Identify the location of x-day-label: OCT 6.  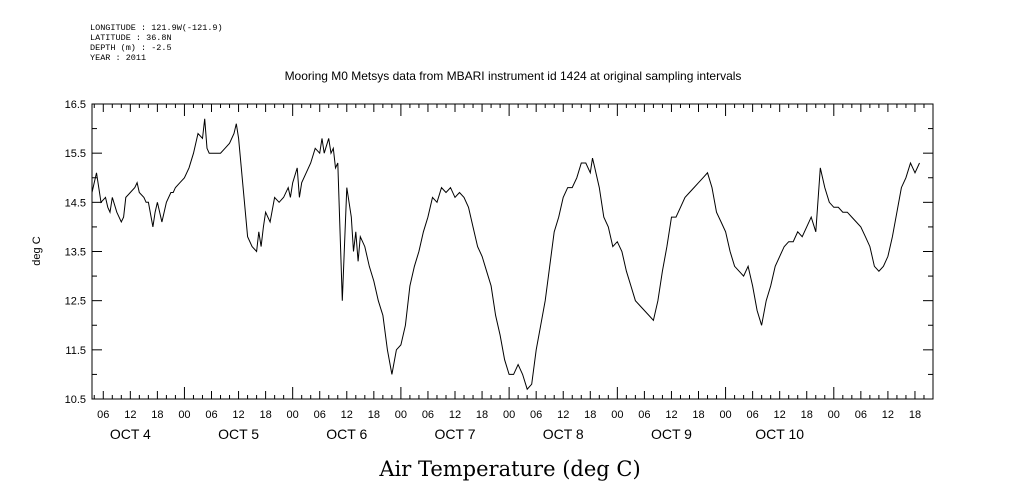
(346, 434).